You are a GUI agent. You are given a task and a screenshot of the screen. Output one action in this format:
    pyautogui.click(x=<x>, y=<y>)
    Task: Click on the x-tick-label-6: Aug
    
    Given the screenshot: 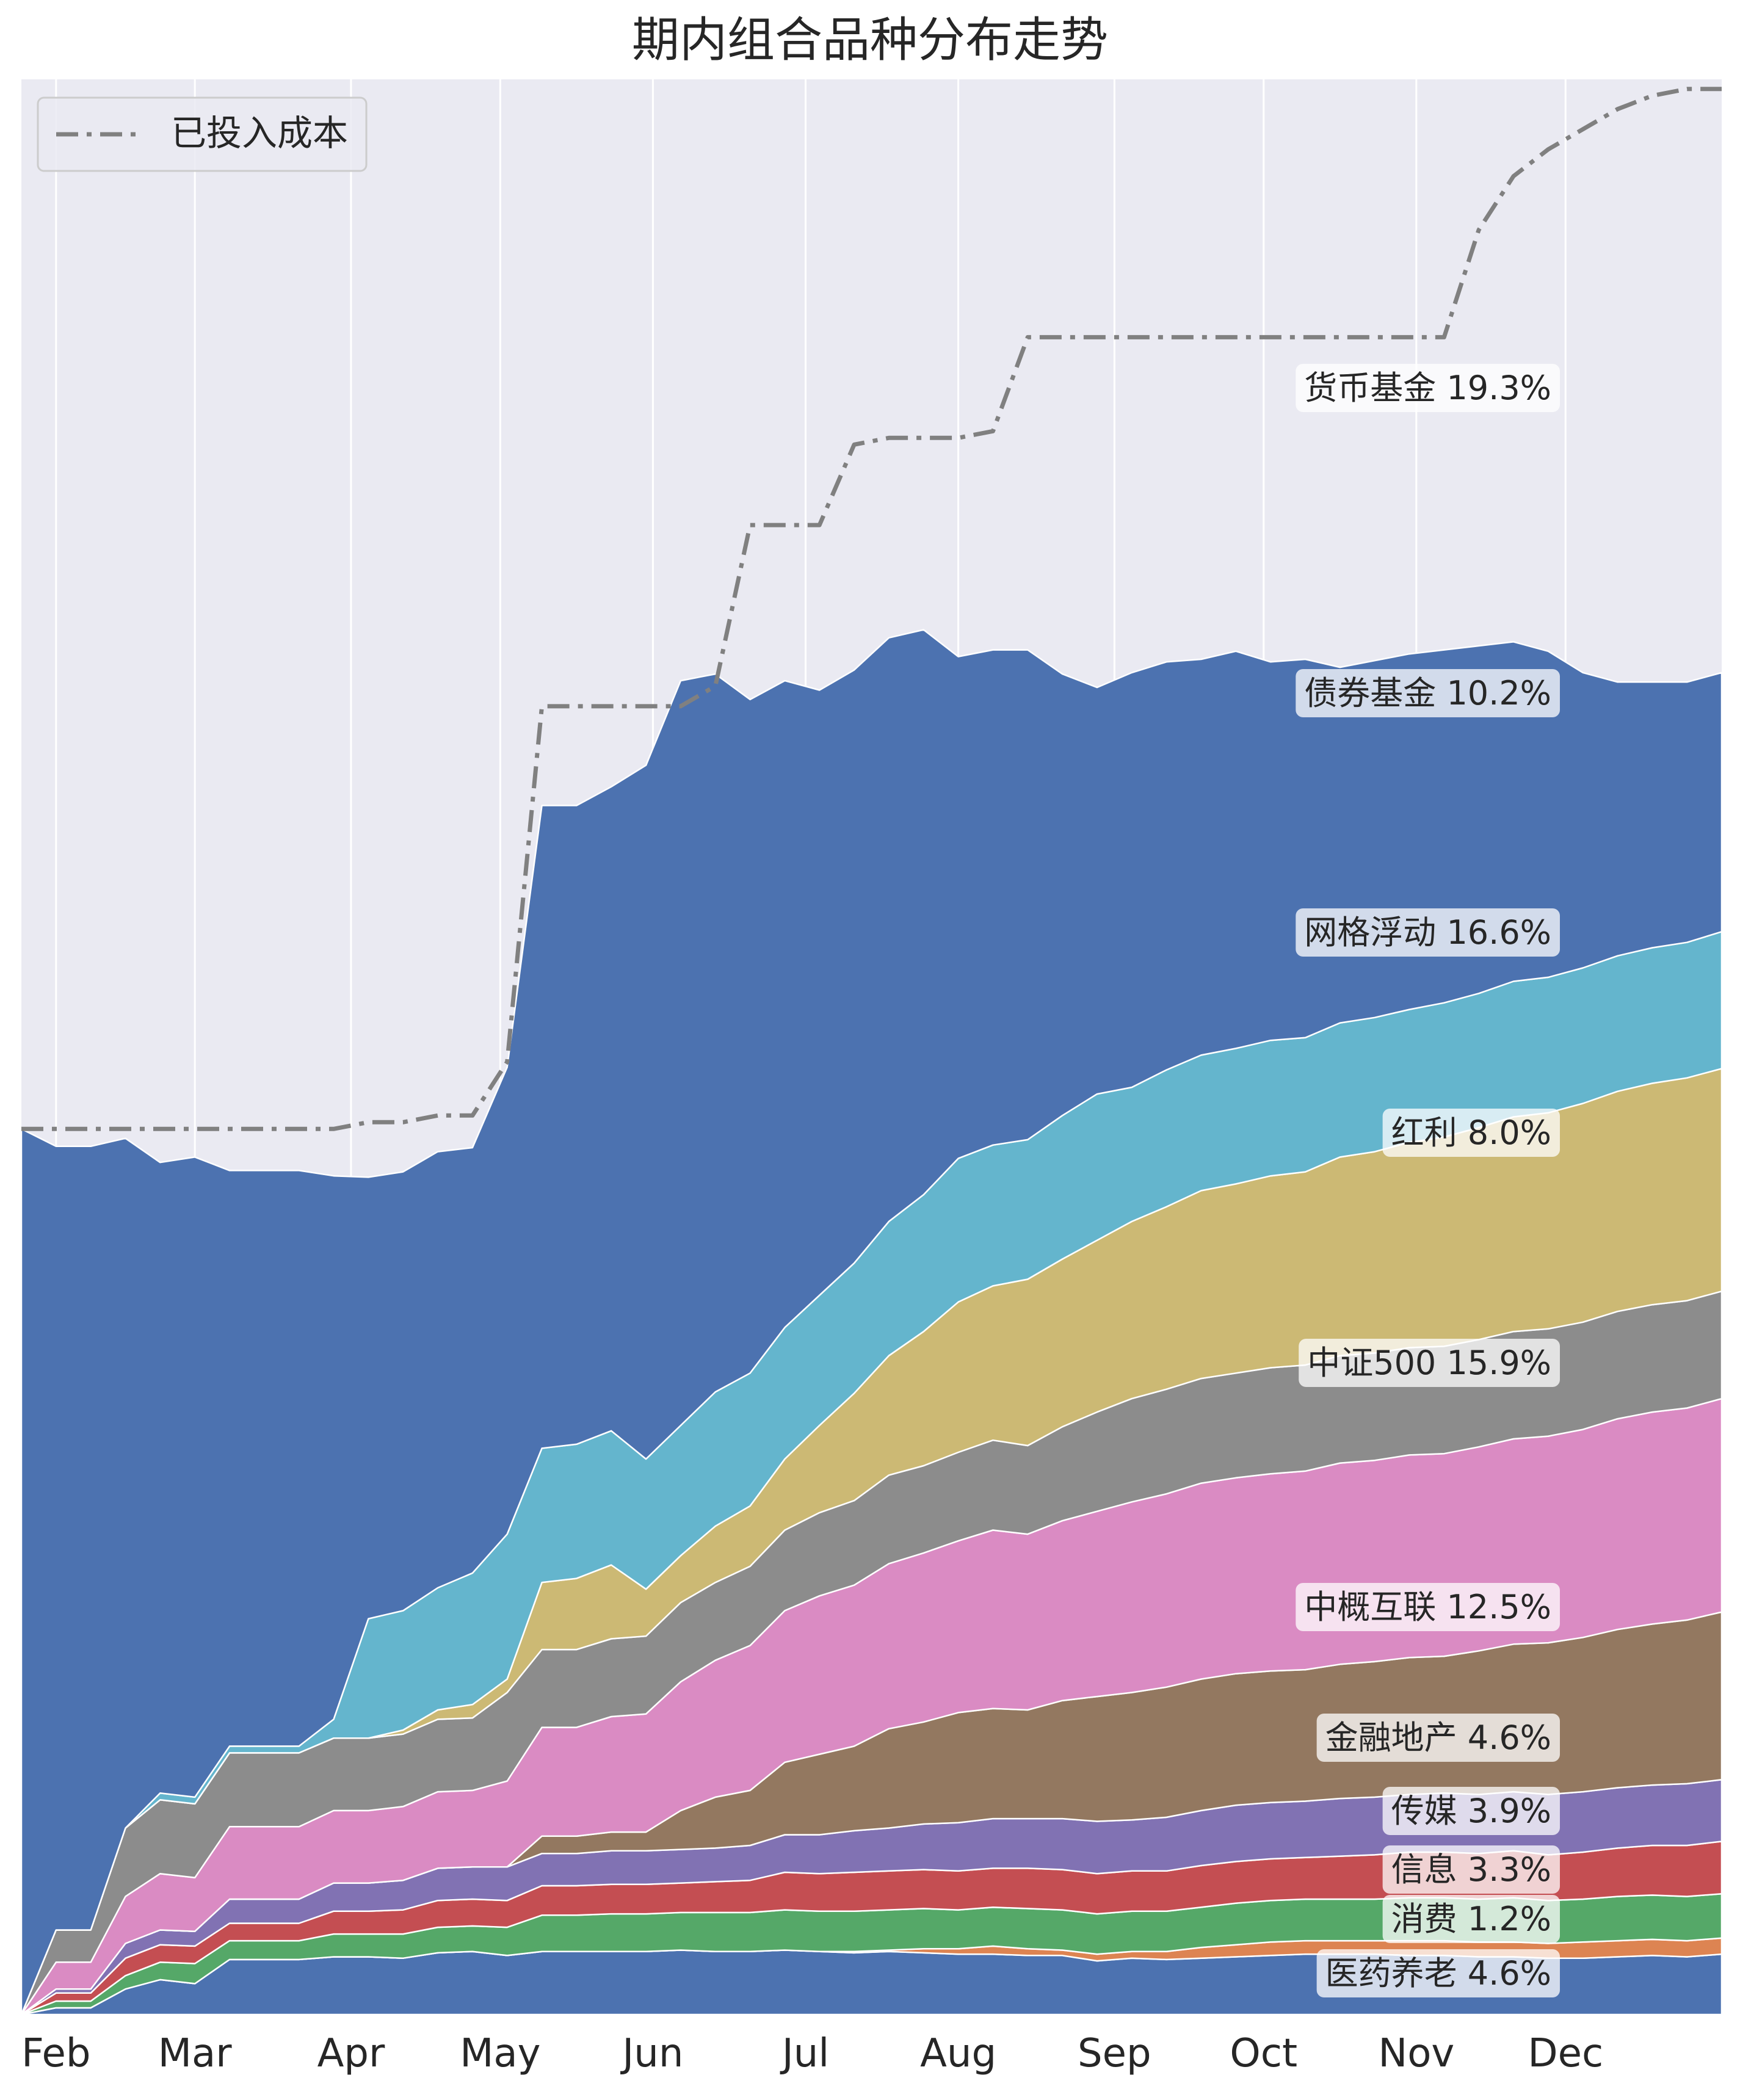 What is the action you would take?
    pyautogui.click(x=958, y=2053)
    